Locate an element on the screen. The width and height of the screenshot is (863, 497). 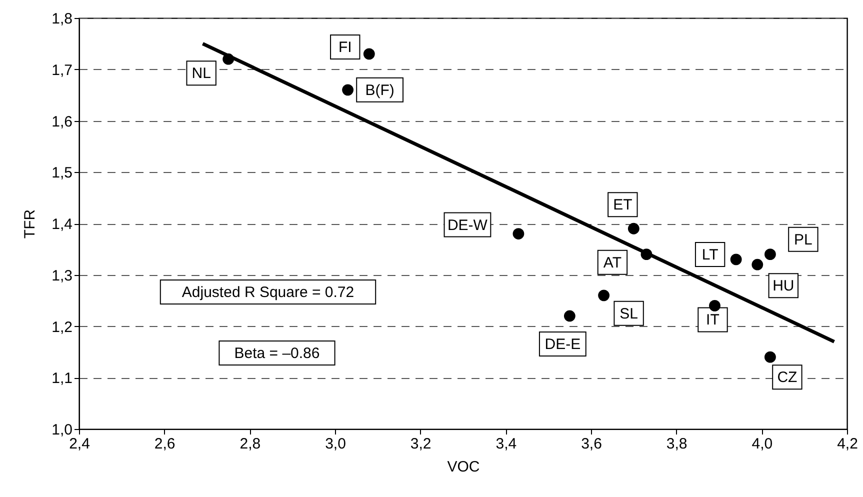
y-tick-label: 1,7 is located at coordinates (62, 70).